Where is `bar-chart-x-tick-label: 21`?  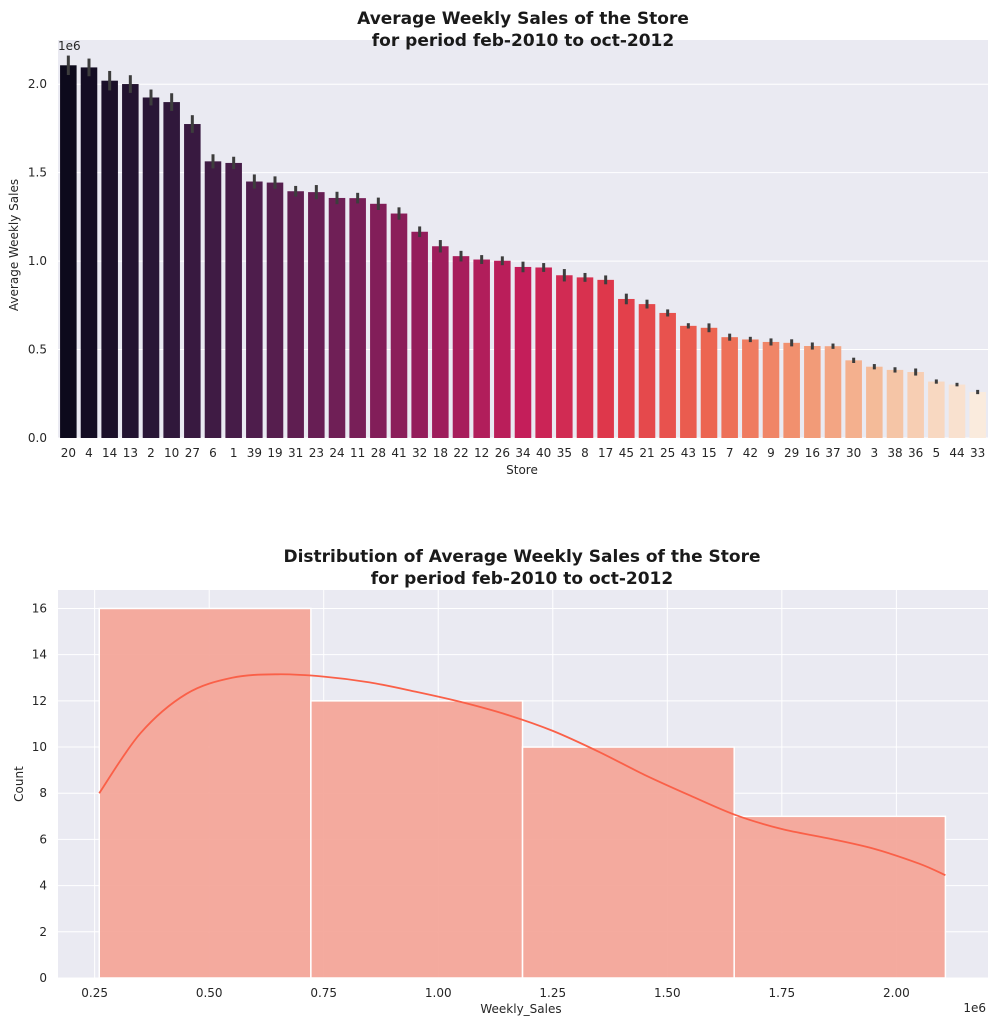 bar-chart-x-tick-label: 21 is located at coordinates (646, 453).